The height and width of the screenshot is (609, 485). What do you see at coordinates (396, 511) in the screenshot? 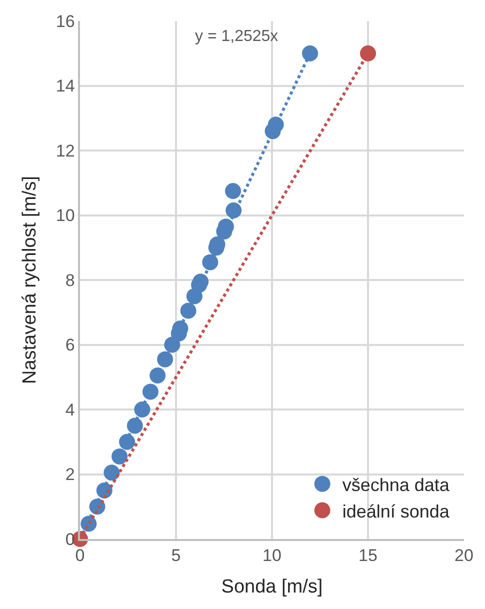
I see `legend-label: ideální sonda` at bounding box center [396, 511].